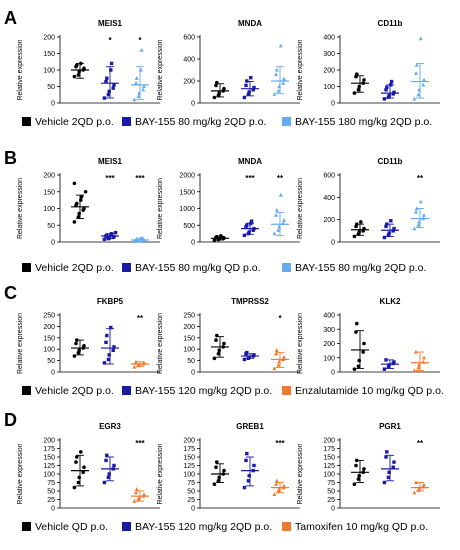 This screenshot has width=460, height=550. I want to click on legend-label: Vehicle 2QD p.o., so click(74, 391).